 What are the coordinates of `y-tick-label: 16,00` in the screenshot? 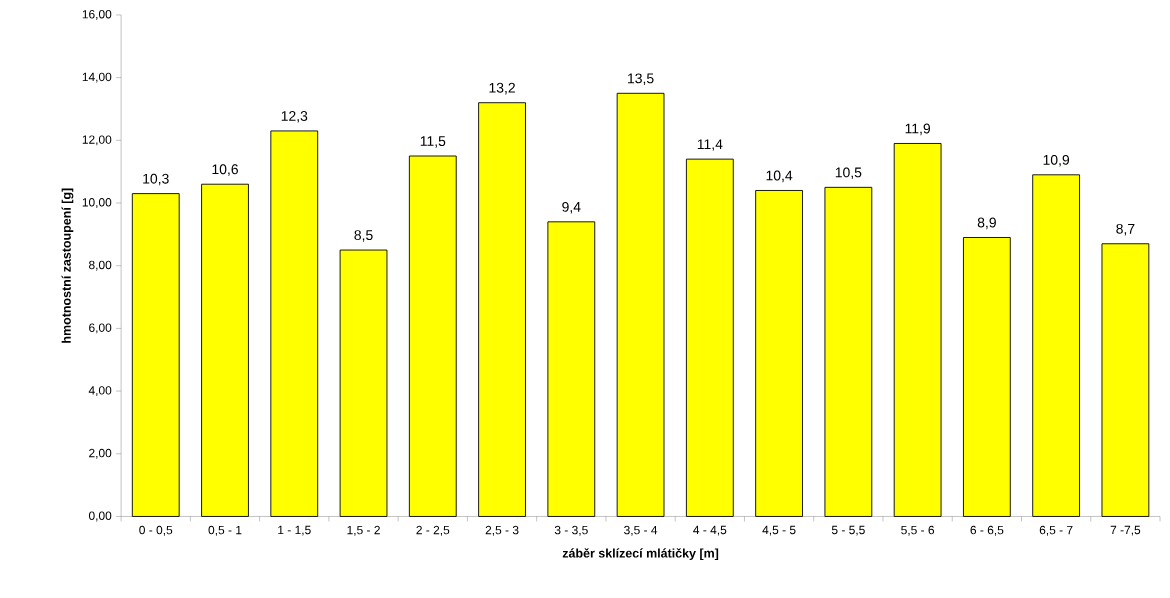 It's located at (97, 14).